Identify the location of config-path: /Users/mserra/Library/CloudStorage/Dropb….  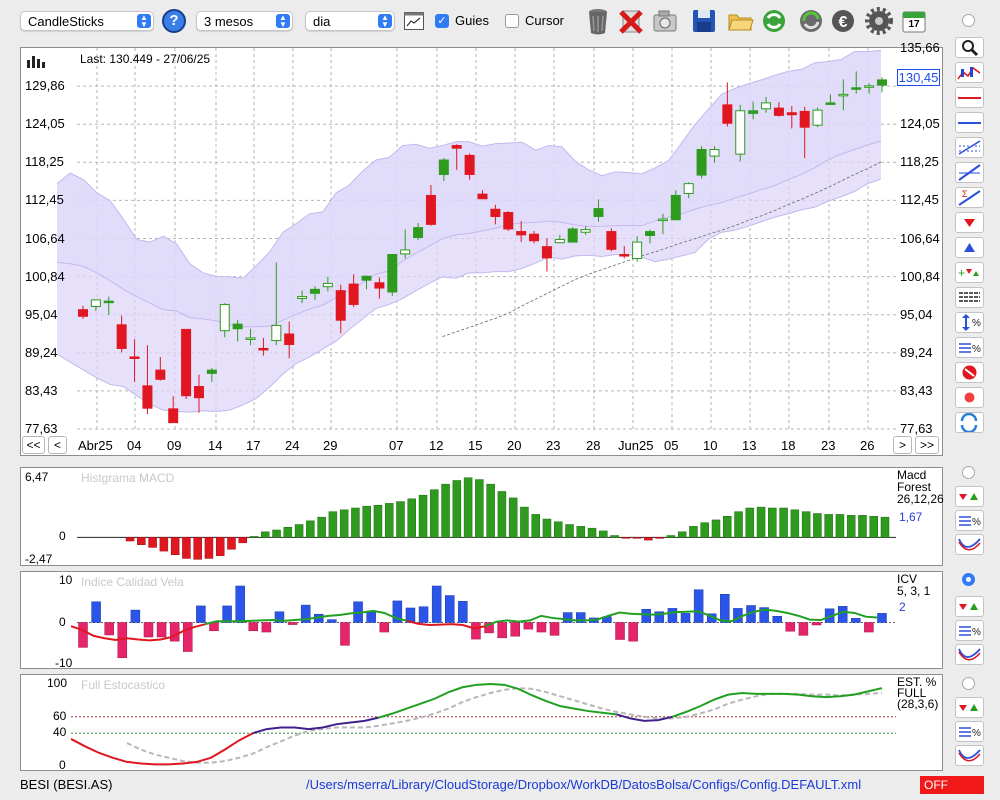
(584, 784).